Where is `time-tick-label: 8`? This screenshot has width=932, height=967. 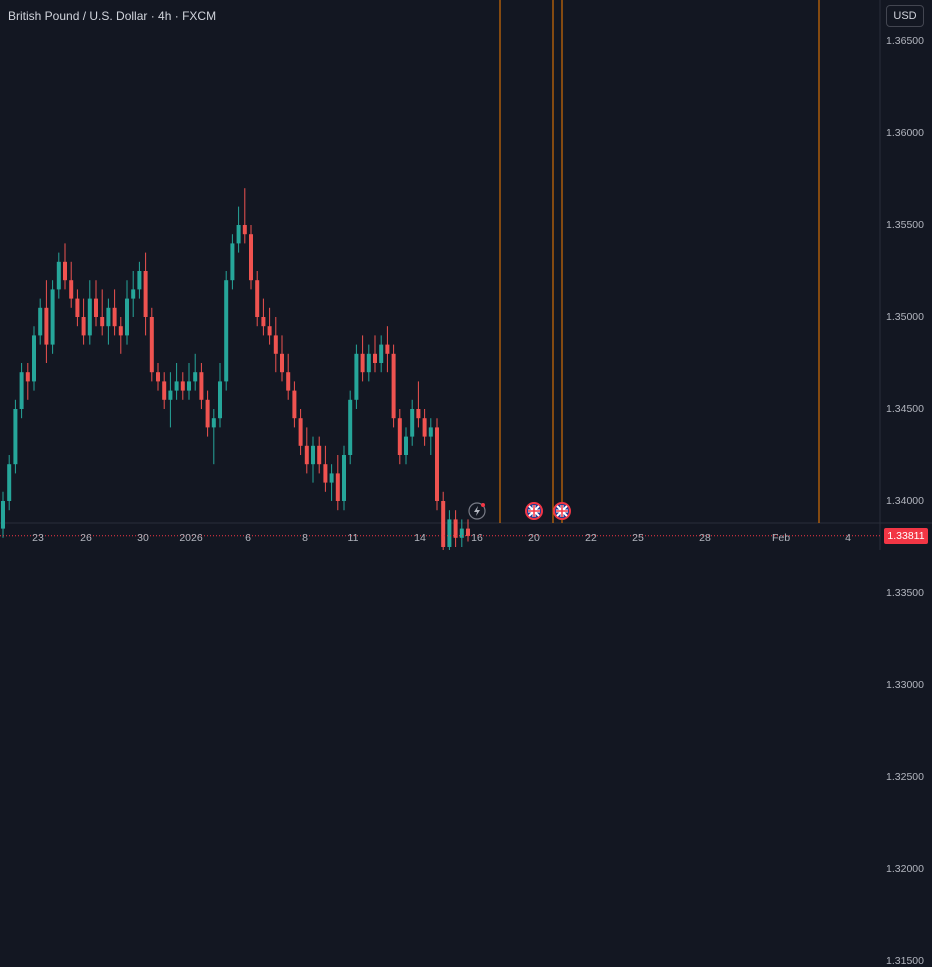 time-tick-label: 8 is located at coordinates (305, 538).